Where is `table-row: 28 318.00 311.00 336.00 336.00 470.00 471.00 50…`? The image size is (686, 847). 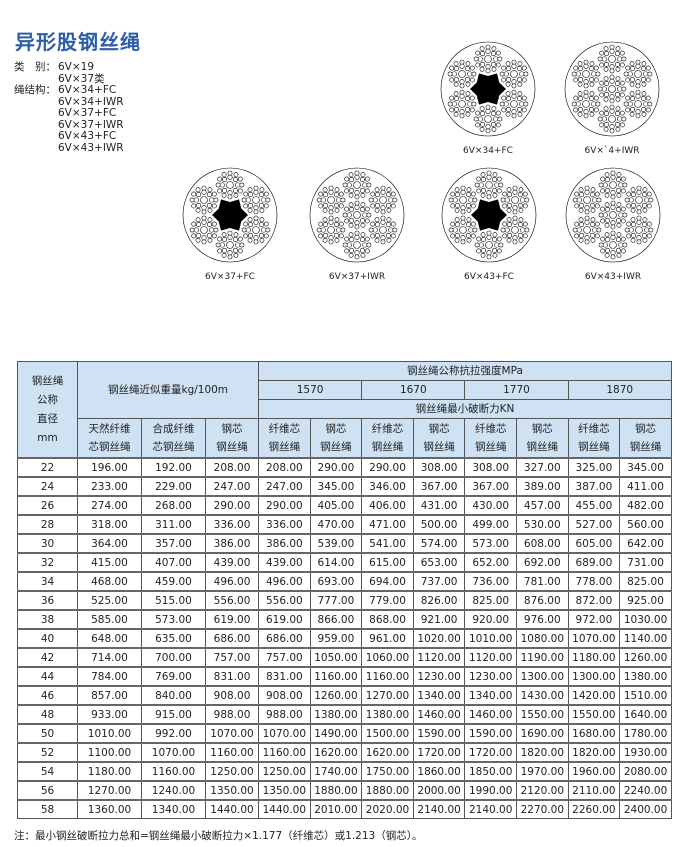
table-row: 28 318.00 311.00 336.00 336.00 470.00 471.00 50… is located at coordinates (344, 524).